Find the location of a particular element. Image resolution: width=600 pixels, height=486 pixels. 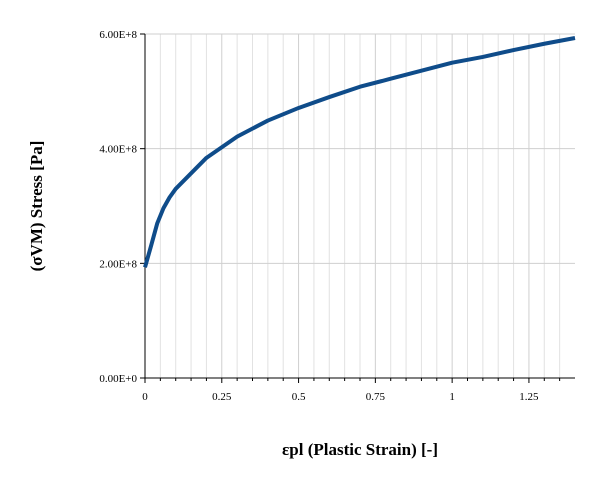

x-tick-label: 0.25 is located at coordinates (222, 397).